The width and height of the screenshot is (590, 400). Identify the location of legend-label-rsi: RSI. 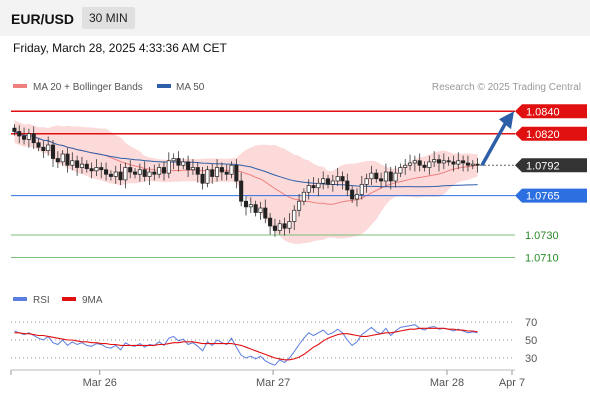
(41, 300).